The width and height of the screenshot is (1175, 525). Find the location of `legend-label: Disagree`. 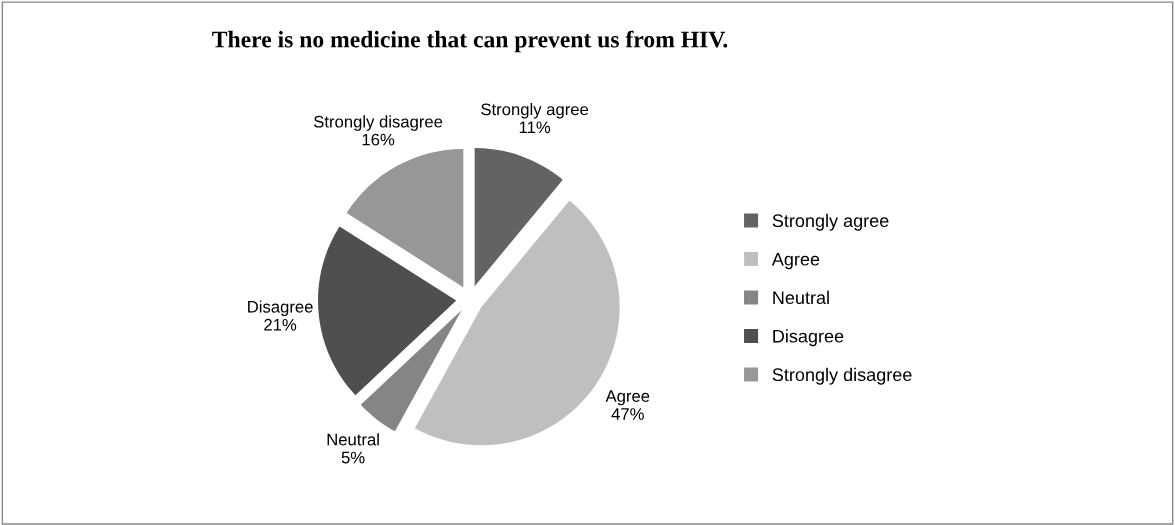

legend-label: Disagree is located at coordinates (808, 338).